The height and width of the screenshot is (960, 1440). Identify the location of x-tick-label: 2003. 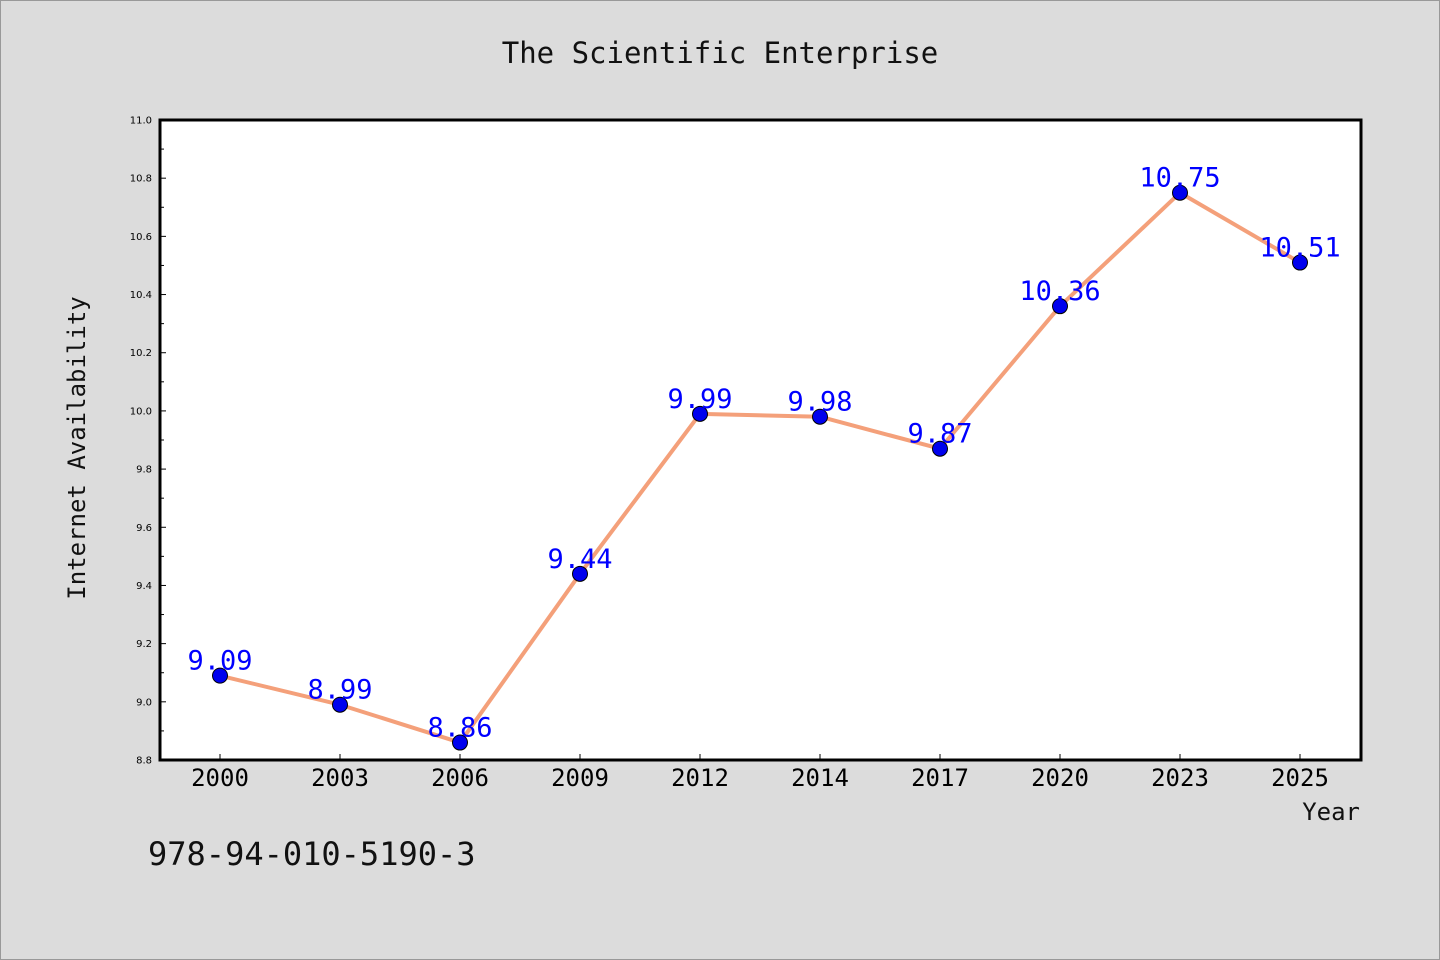
(340, 778).